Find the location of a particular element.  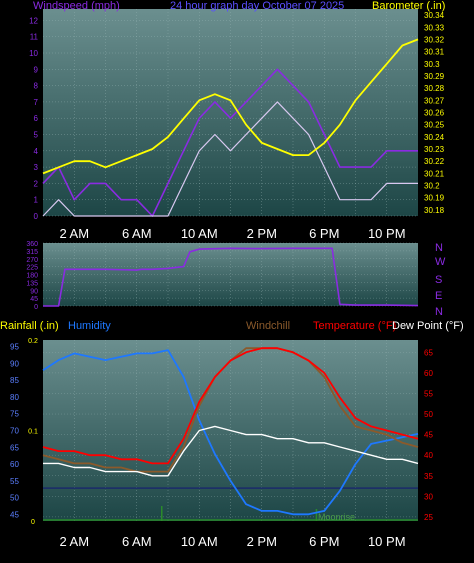

dew-point-series-line is located at coordinates (231, 451).